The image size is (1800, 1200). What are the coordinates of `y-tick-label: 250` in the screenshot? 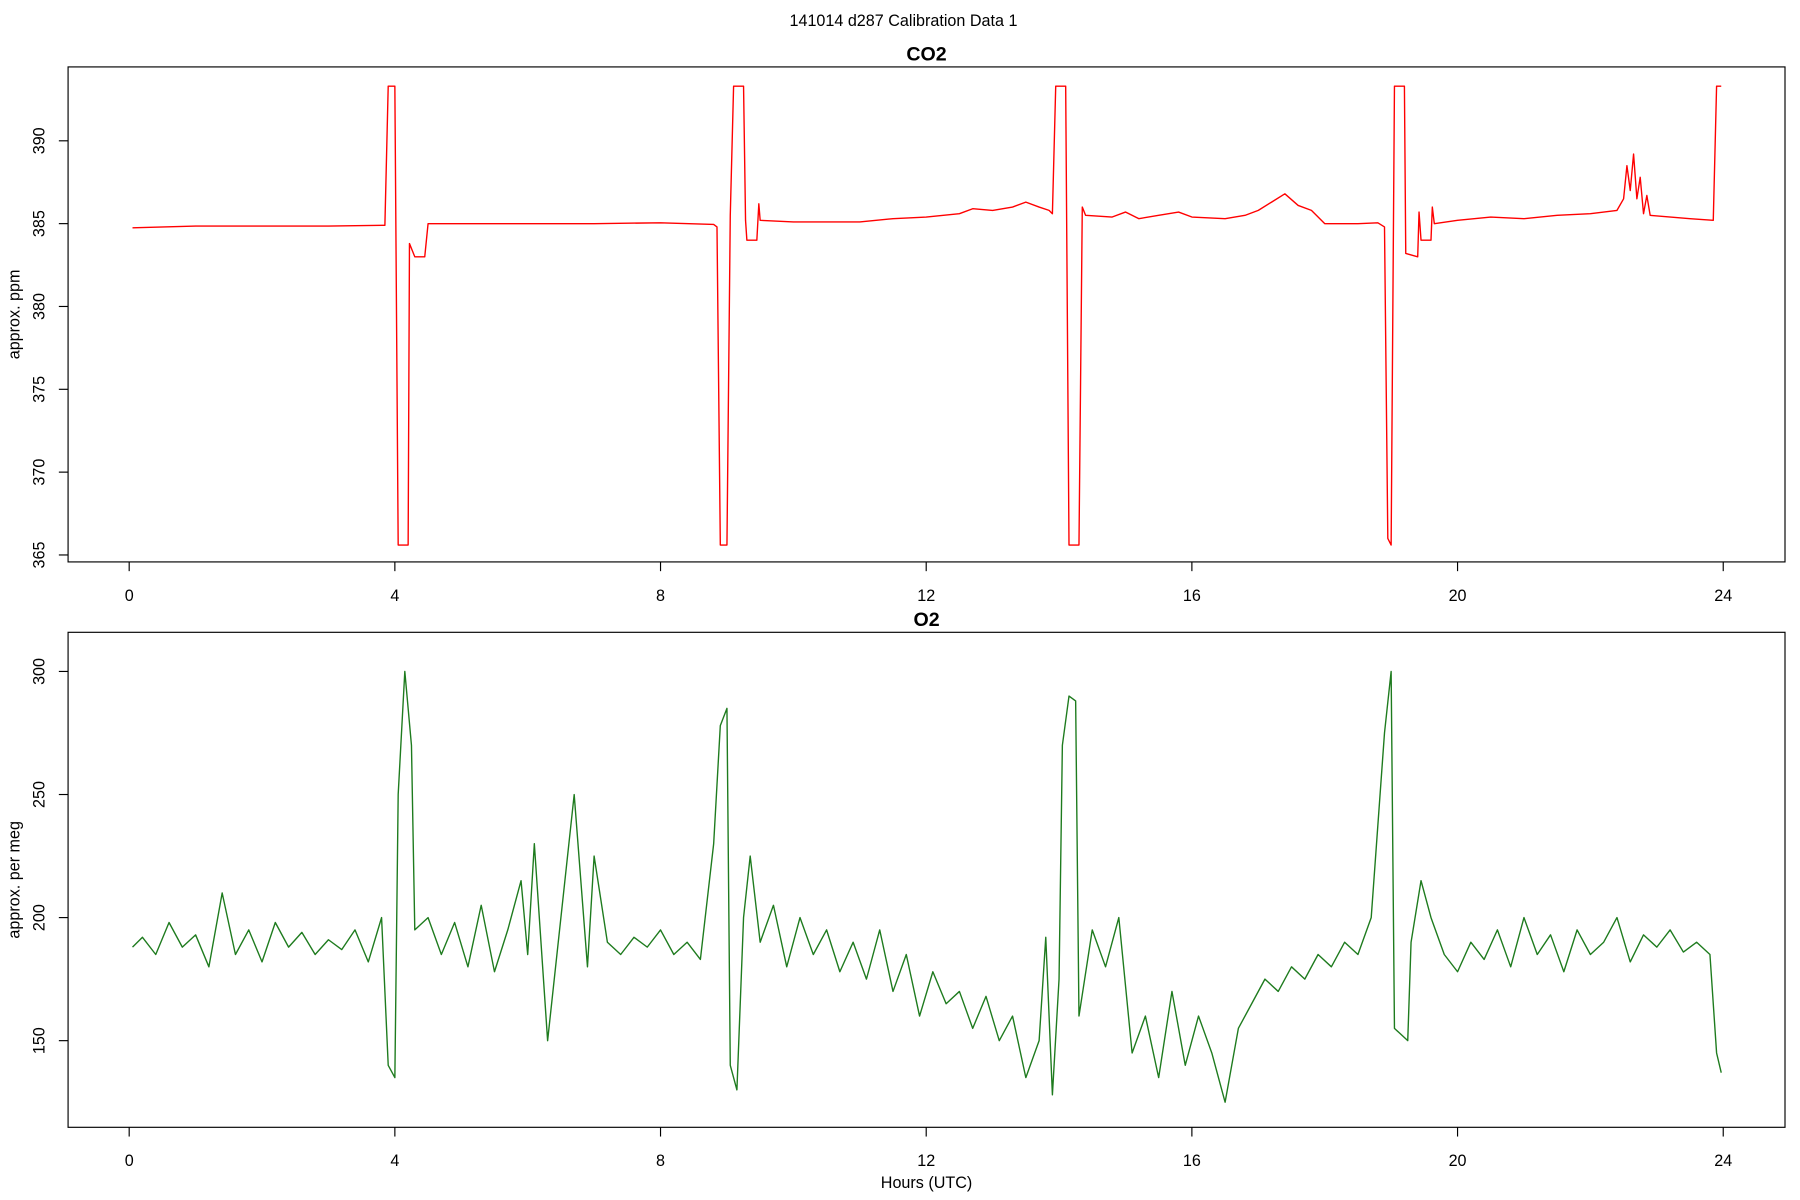 It's located at (40, 794).